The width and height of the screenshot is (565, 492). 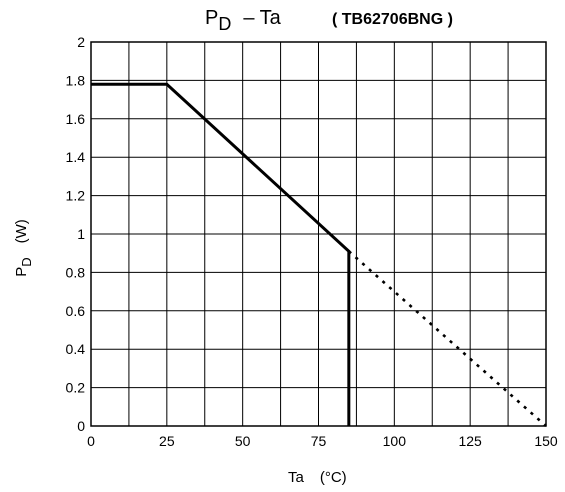 What do you see at coordinates (76, 388) in the screenshot?
I see `y-tick-label: 0.2` at bounding box center [76, 388].